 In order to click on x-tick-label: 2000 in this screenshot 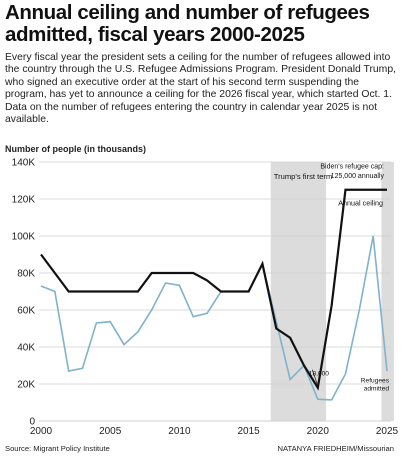, I will do `click(41, 431)`.